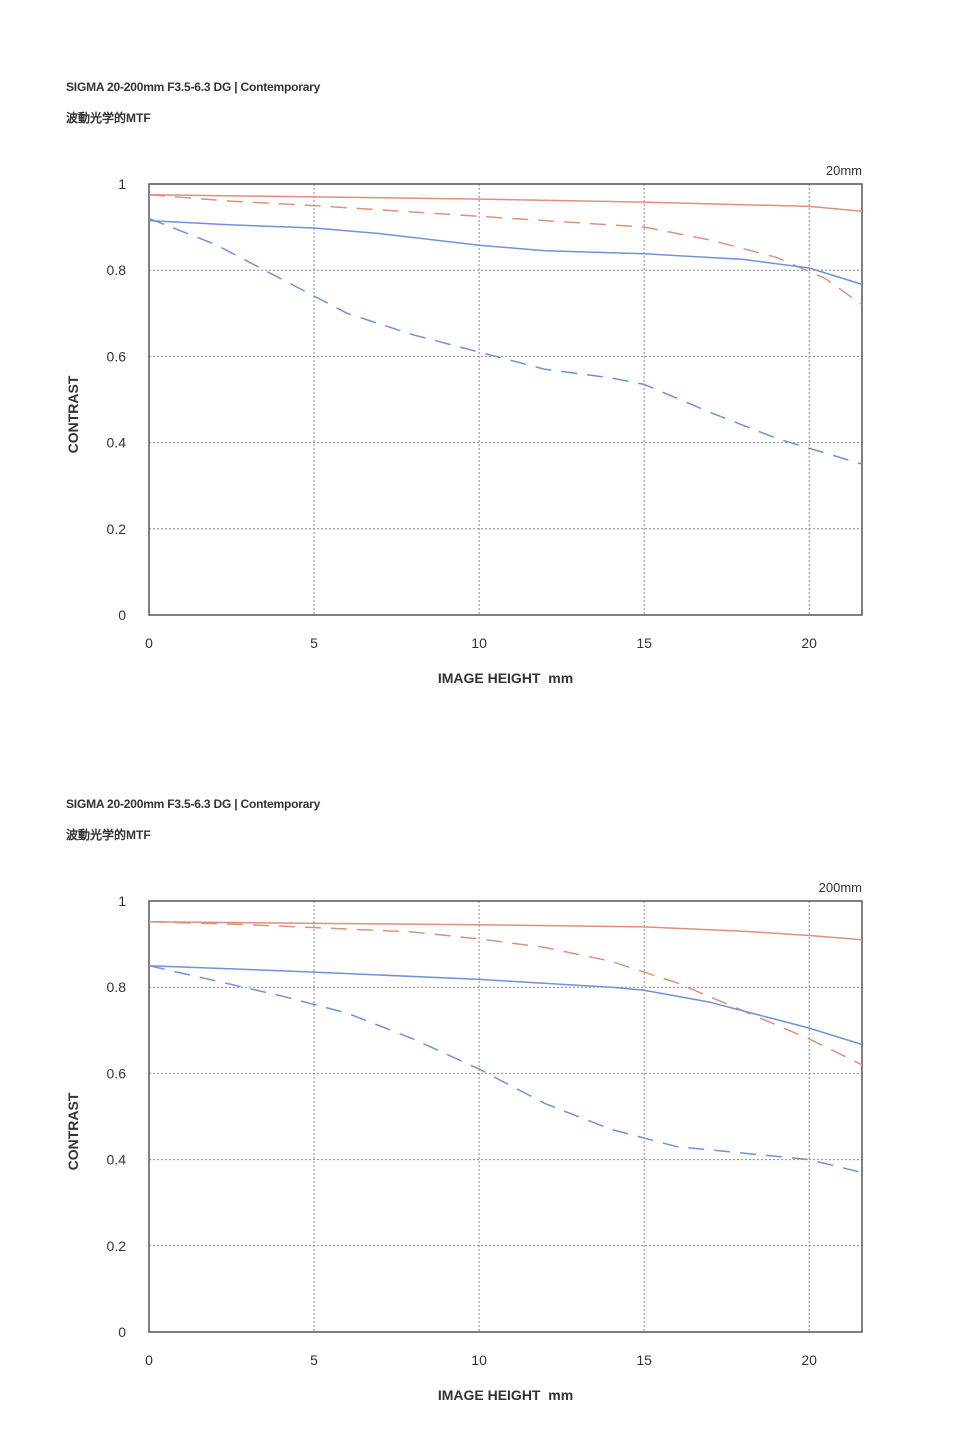 The width and height of the screenshot is (960, 1436). What do you see at coordinates (844, 170) in the screenshot?
I see `chart-title: 20mm` at bounding box center [844, 170].